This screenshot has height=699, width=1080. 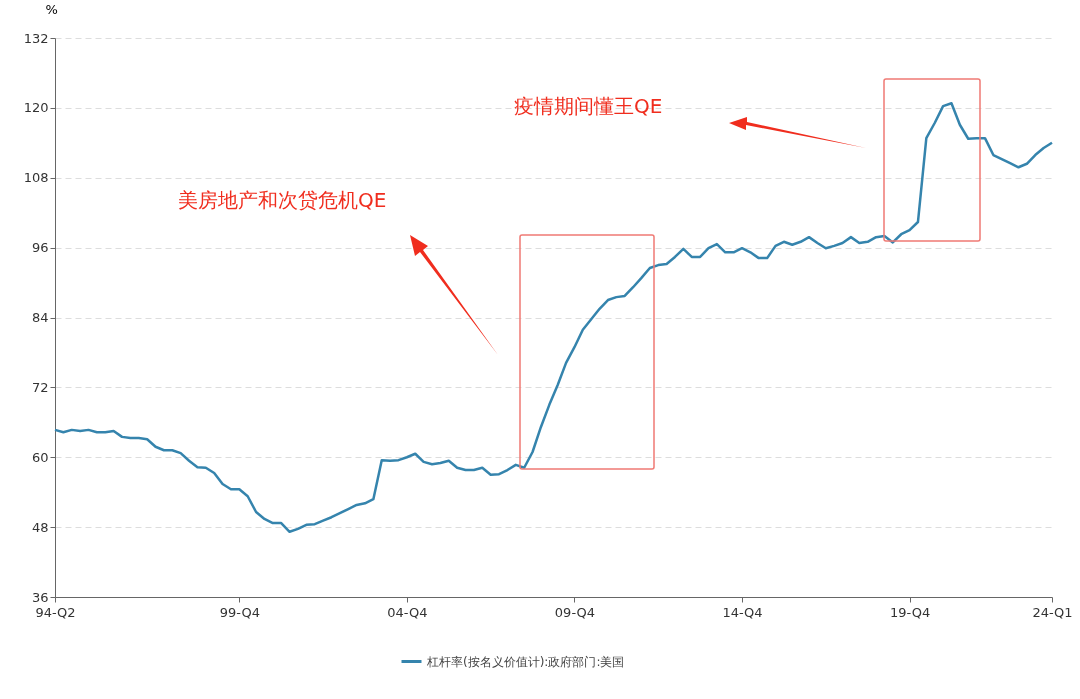 I want to click on y-tick-label: 60, so click(x=40, y=457).